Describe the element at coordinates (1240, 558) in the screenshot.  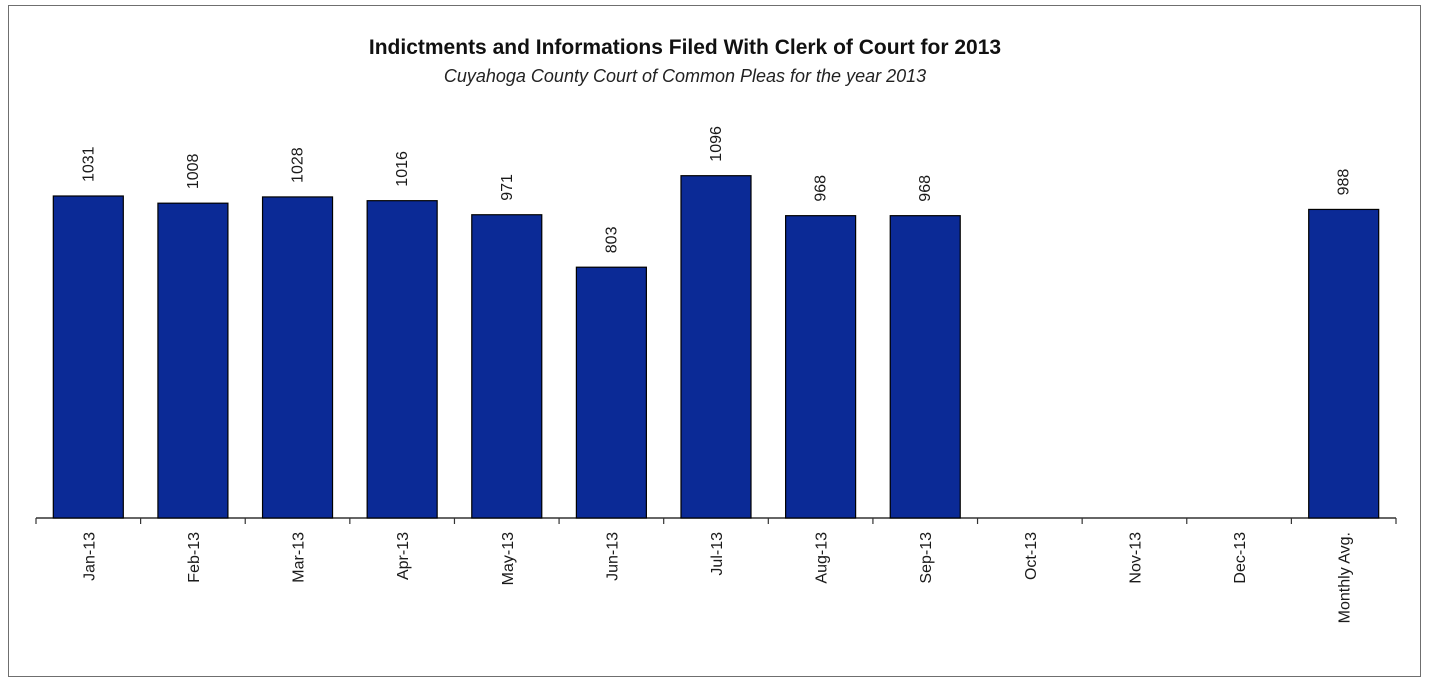
I see `x-tick-label: Dec-13` at that location.